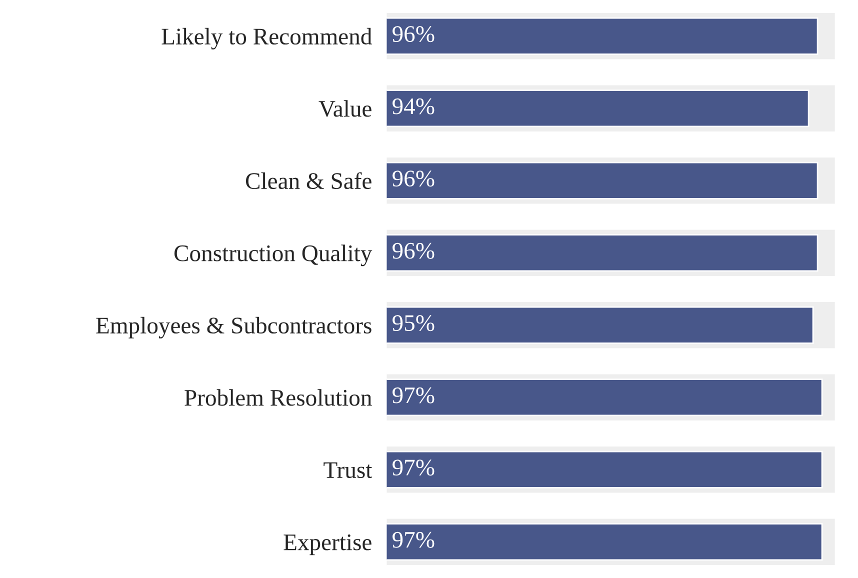  I want to click on y-tick-label: Problem Resolution, so click(278, 397).